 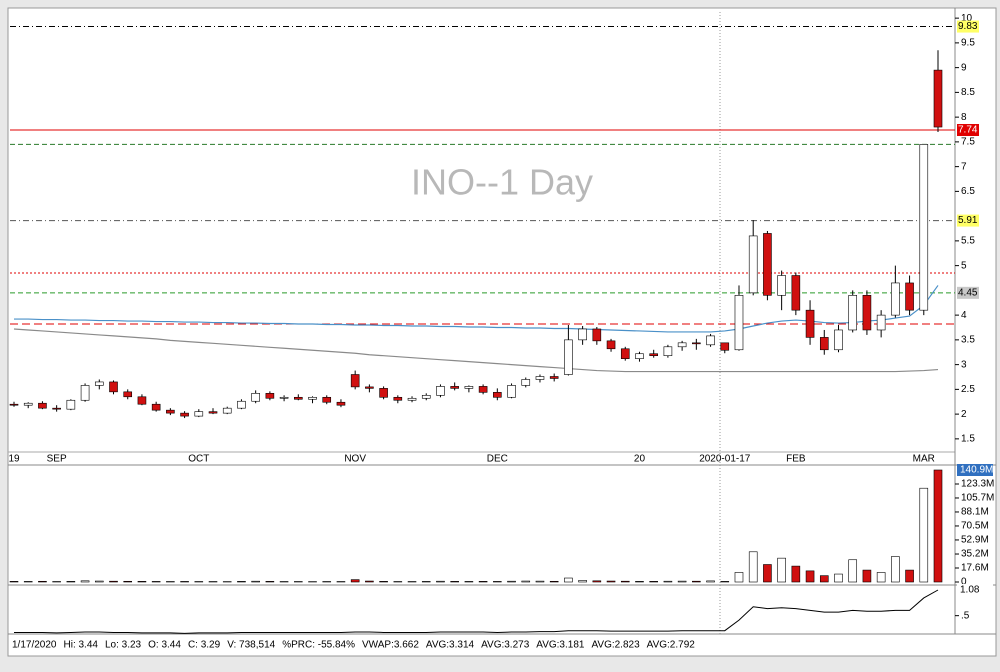 I want to click on x-tick-label: DEC, so click(x=497, y=459).